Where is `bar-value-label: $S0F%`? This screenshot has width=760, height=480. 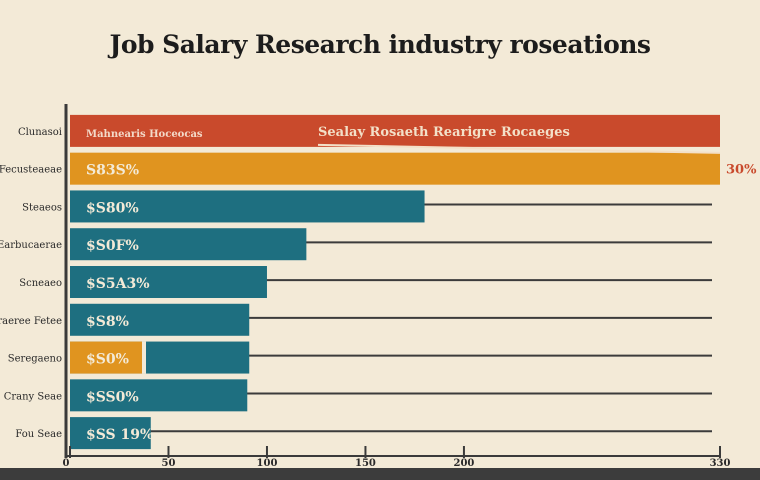
bar-value-label: $S0F% is located at coordinates (112, 246).